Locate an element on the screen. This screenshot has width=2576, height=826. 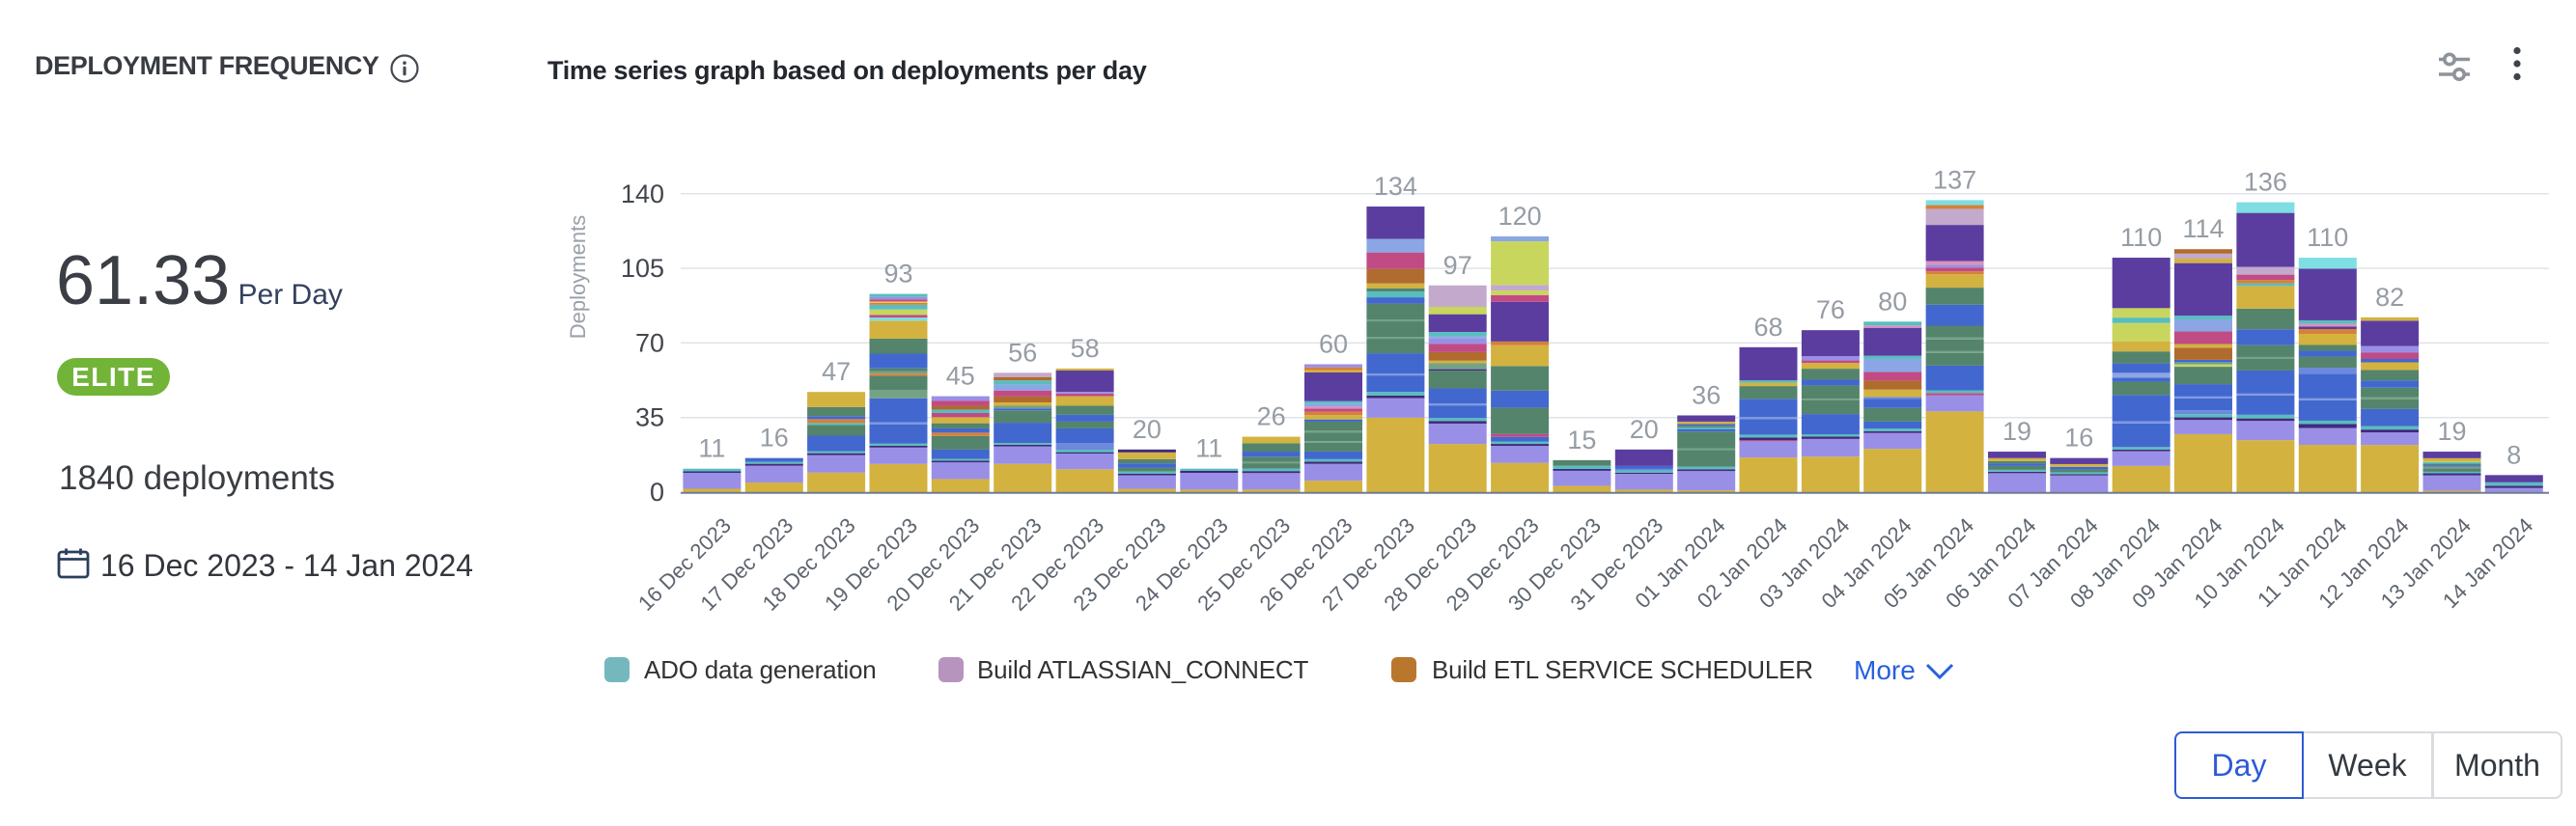
svg-text: 105 is located at coordinates (643, 268).